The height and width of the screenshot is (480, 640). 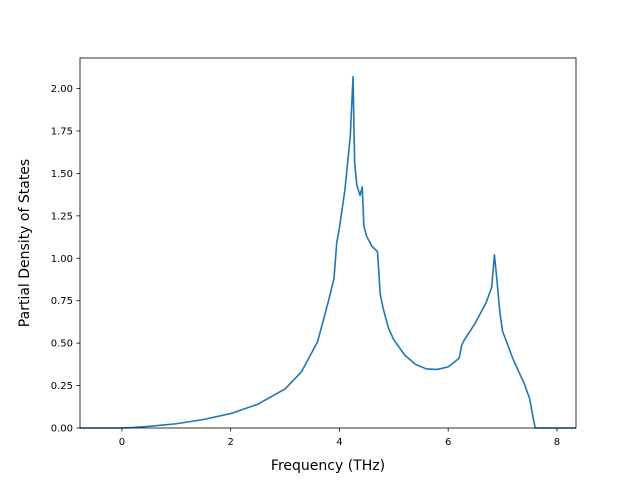 What do you see at coordinates (25, 243) in the screenshot?
I see `y-axis-label: Partial Density of States` at bounding box center [25, 243].